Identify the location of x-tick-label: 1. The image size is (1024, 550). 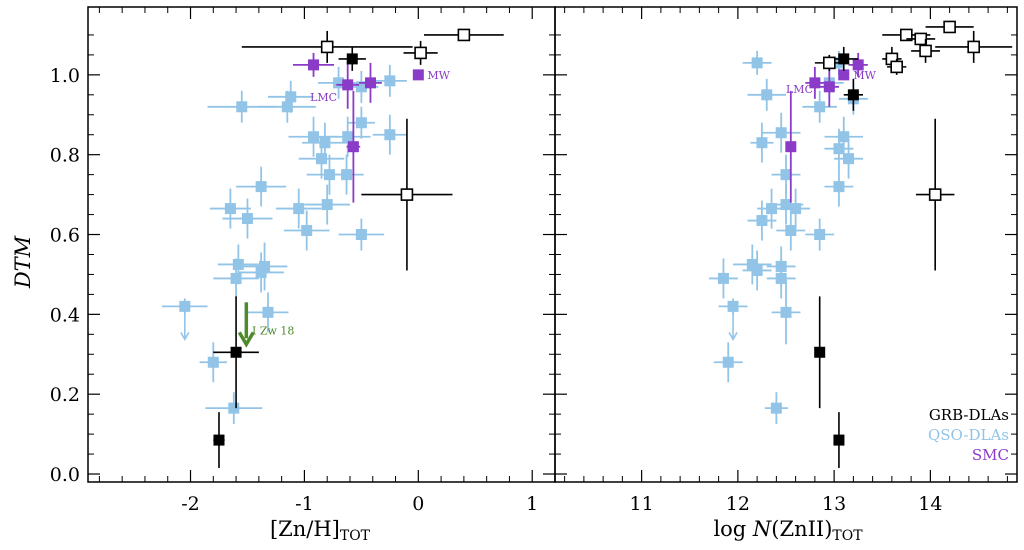
(532, 504).